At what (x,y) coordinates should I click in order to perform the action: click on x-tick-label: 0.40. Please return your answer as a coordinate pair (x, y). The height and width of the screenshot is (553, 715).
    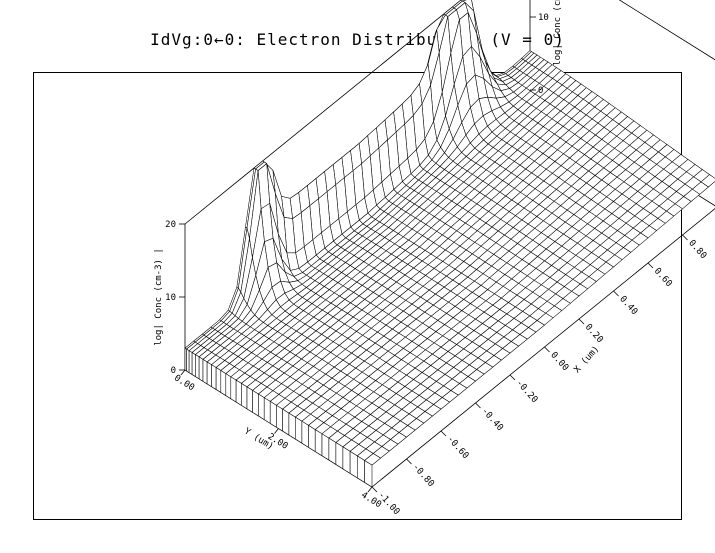
    Looking at the image, I should click on (628, 305).